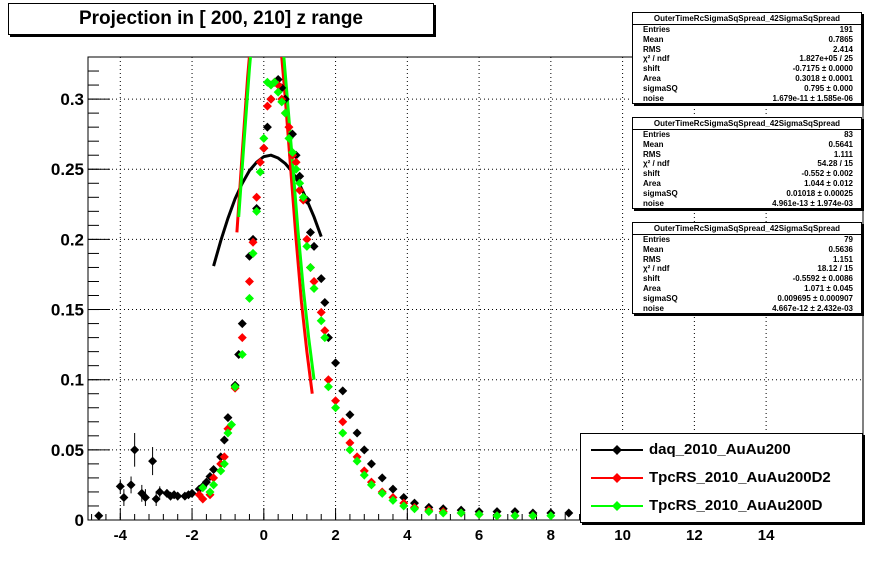 The image size is (878, 578). What do you see at coordinates (840, 249) in the screenshot?
I see `stats-value: 0.5636` at bounding box center [840, 249].